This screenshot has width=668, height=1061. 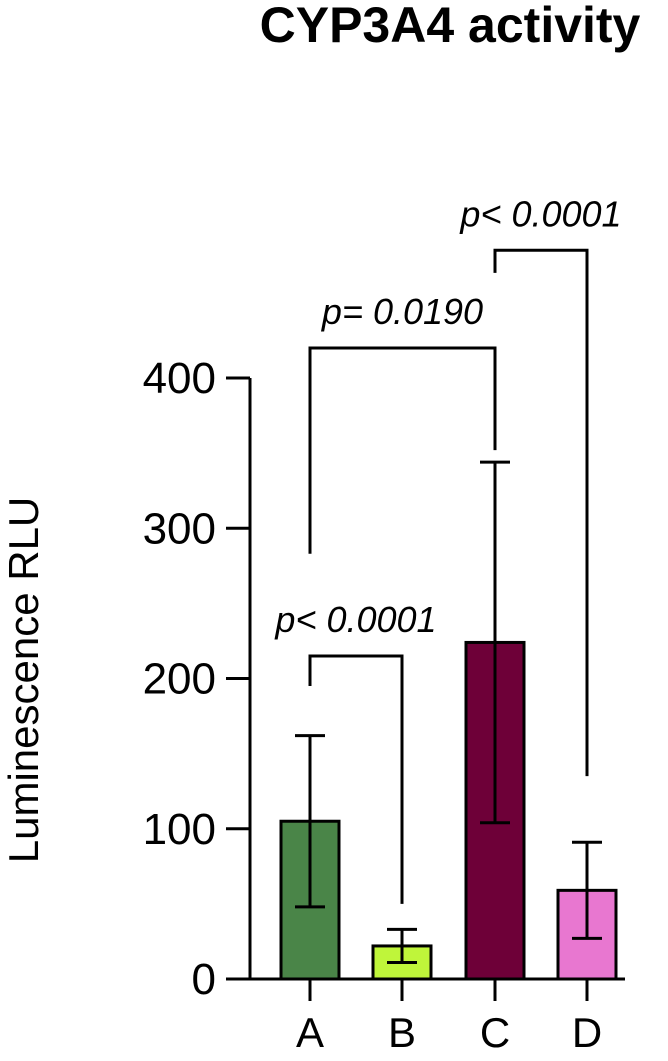 I want to click on y-tick-label-300: 300, so click(x=179, y=528).